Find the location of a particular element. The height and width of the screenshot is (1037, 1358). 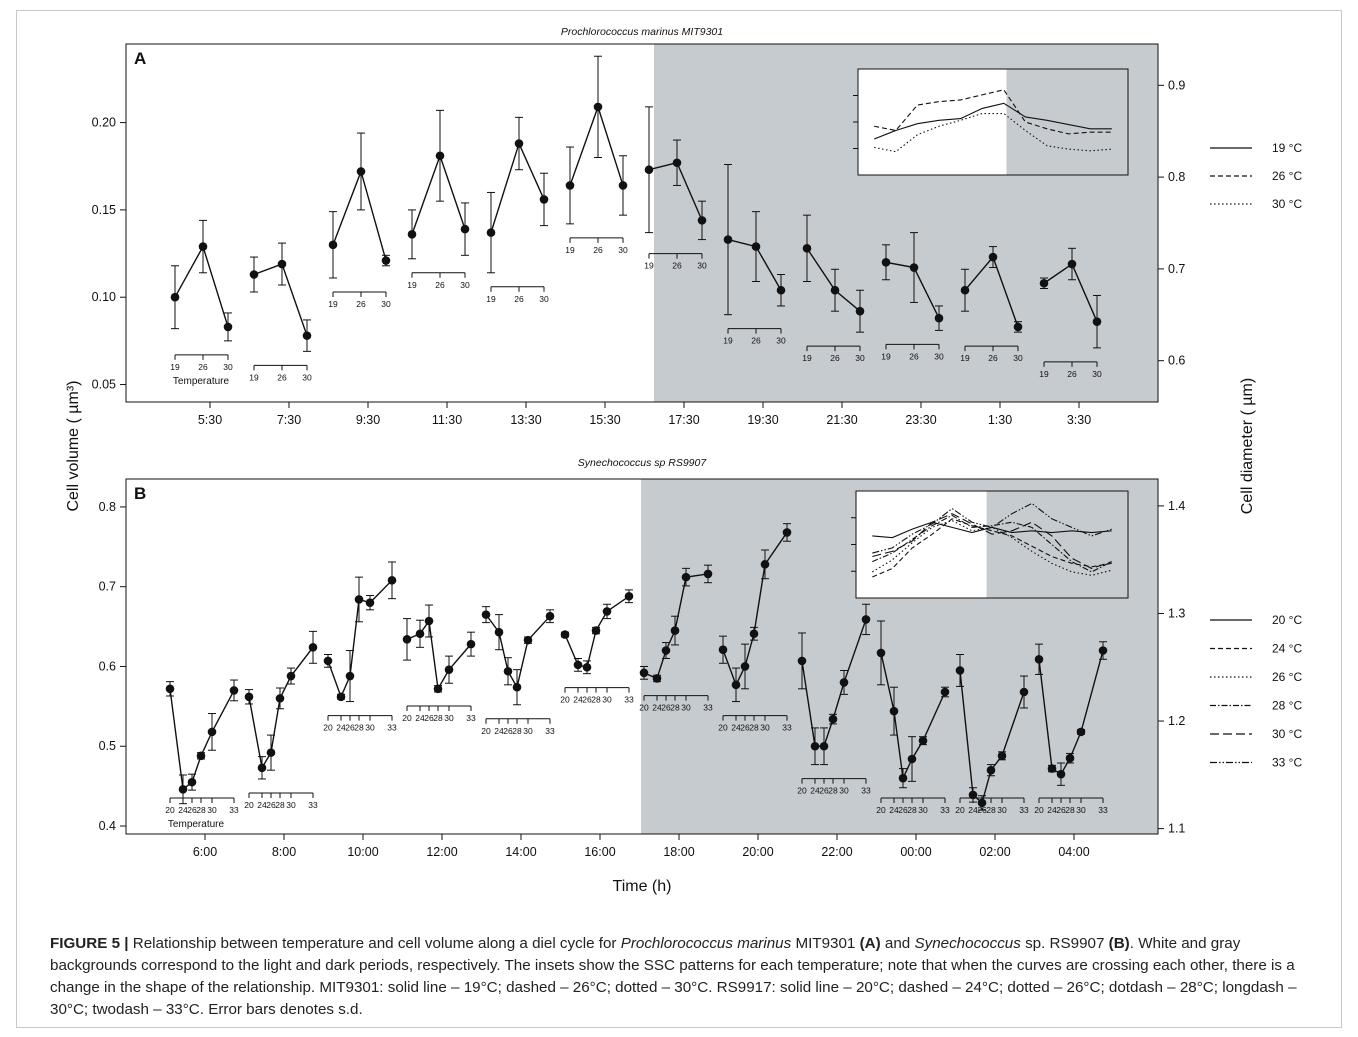

panel-b-xtick-label: 02:00 is located at coordinates (994, 852).